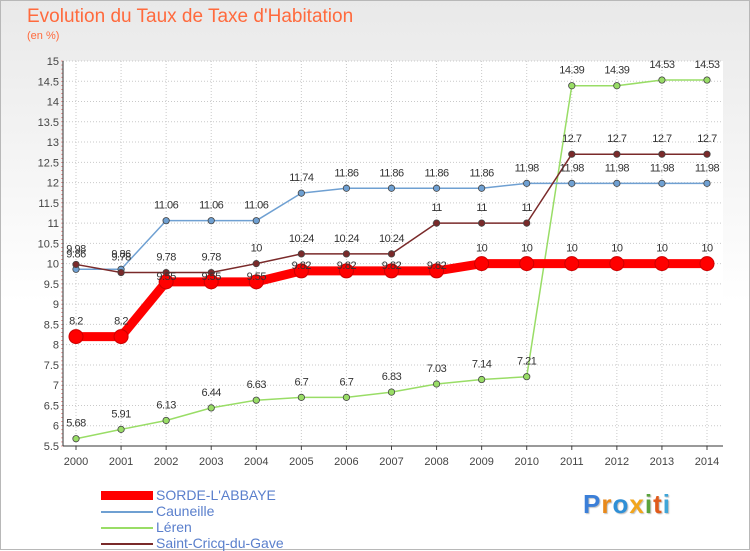  What do you see at coordinates (51, 447) in the screenshot?
I see `y-tick-label: 5.5` at bounding box center [51, 447].